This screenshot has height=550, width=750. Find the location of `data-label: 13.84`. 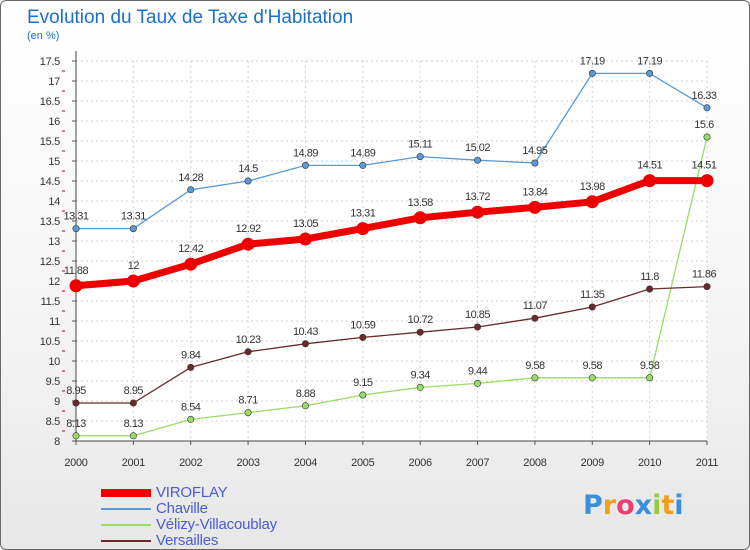

data-label: 13.84 is located at coordinates (534, 192).